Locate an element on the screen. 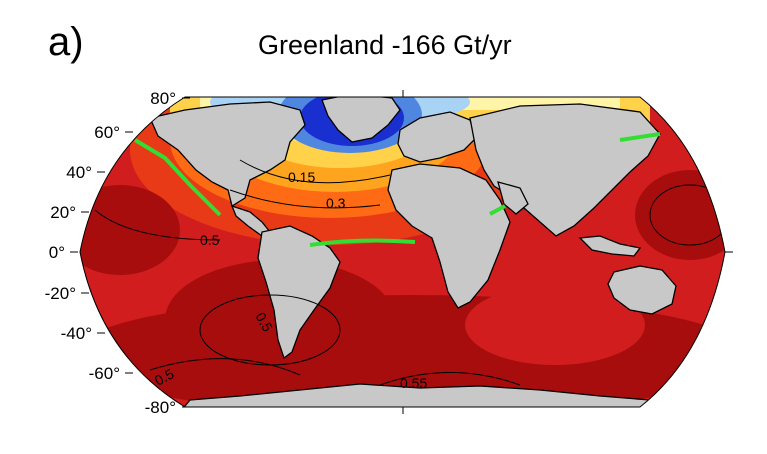 This screenshot has height=454, width=767. lat-label-minus-80: -80° is located at coordinates (160, 407).